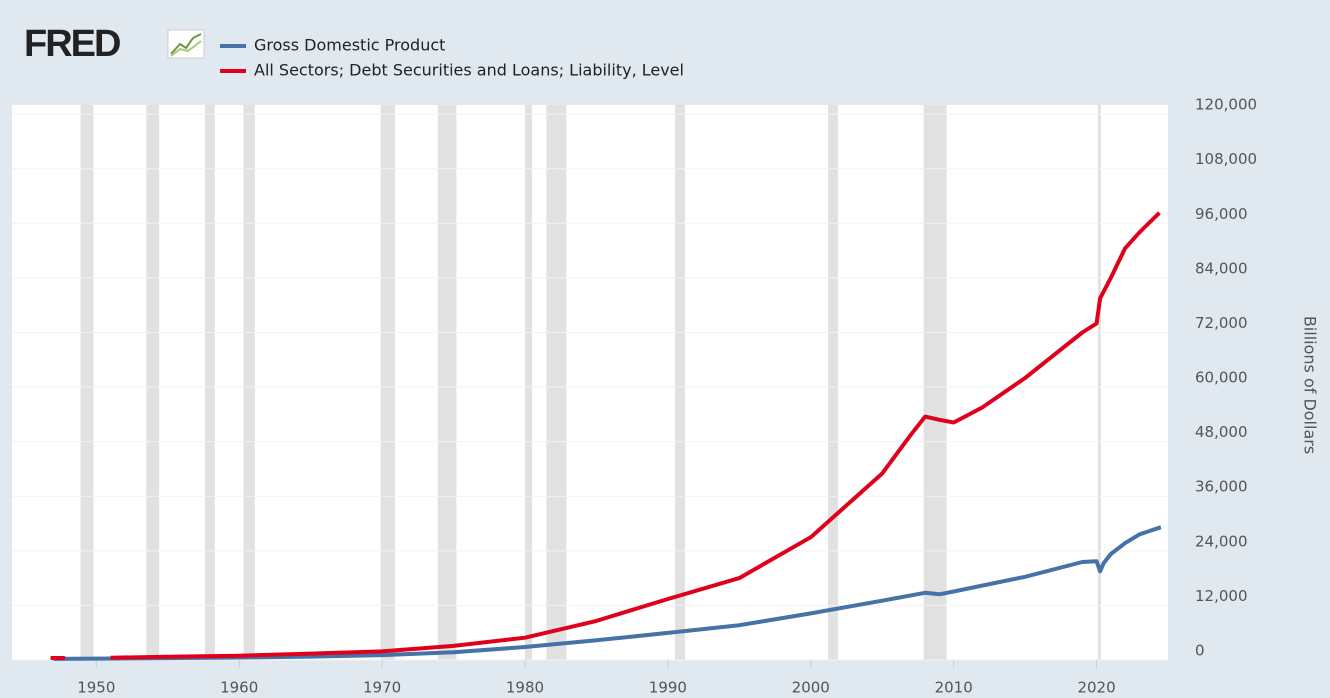 The width and height of the screenshot is (1330, 698). Describe the element at coordinates (1221, 268) in the screenshot. I see `y-tick-label: 84,000` at that location.